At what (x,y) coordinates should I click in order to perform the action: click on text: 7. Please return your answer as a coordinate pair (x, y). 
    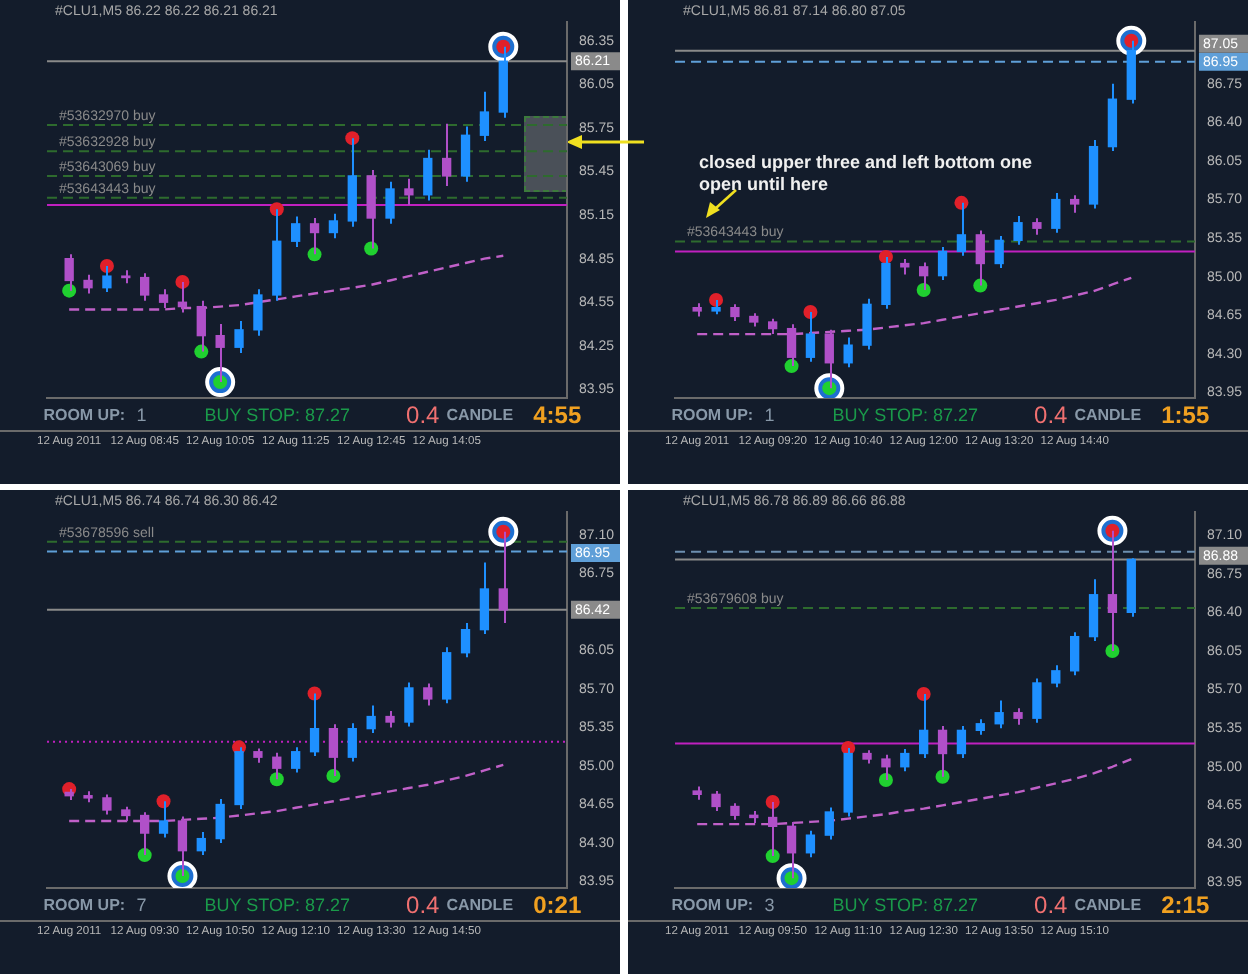
    Looking at the image, I should click on (141, 905).